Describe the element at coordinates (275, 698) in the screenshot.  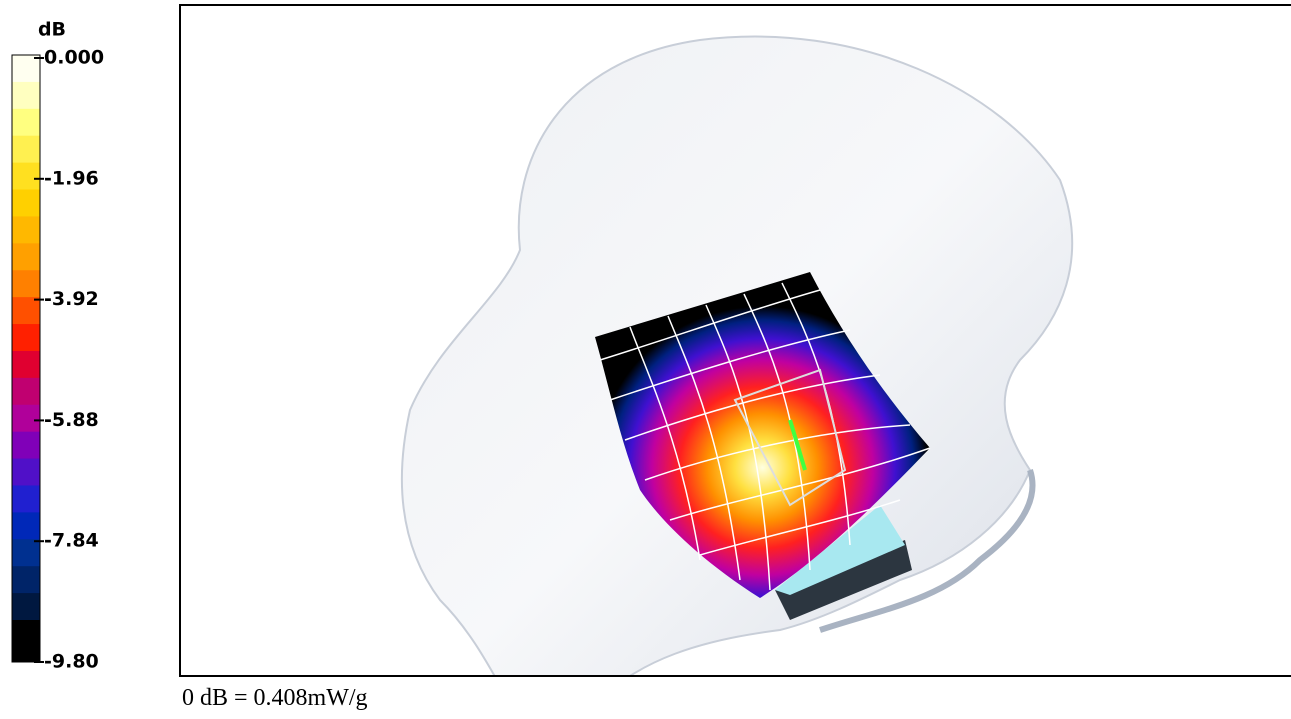
I see `caption: 0 dB = 0.408mW/g` at that location.